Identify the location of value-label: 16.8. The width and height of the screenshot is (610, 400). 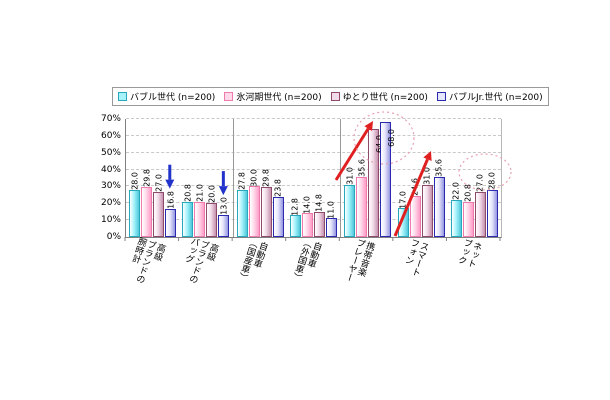
(171, 199).